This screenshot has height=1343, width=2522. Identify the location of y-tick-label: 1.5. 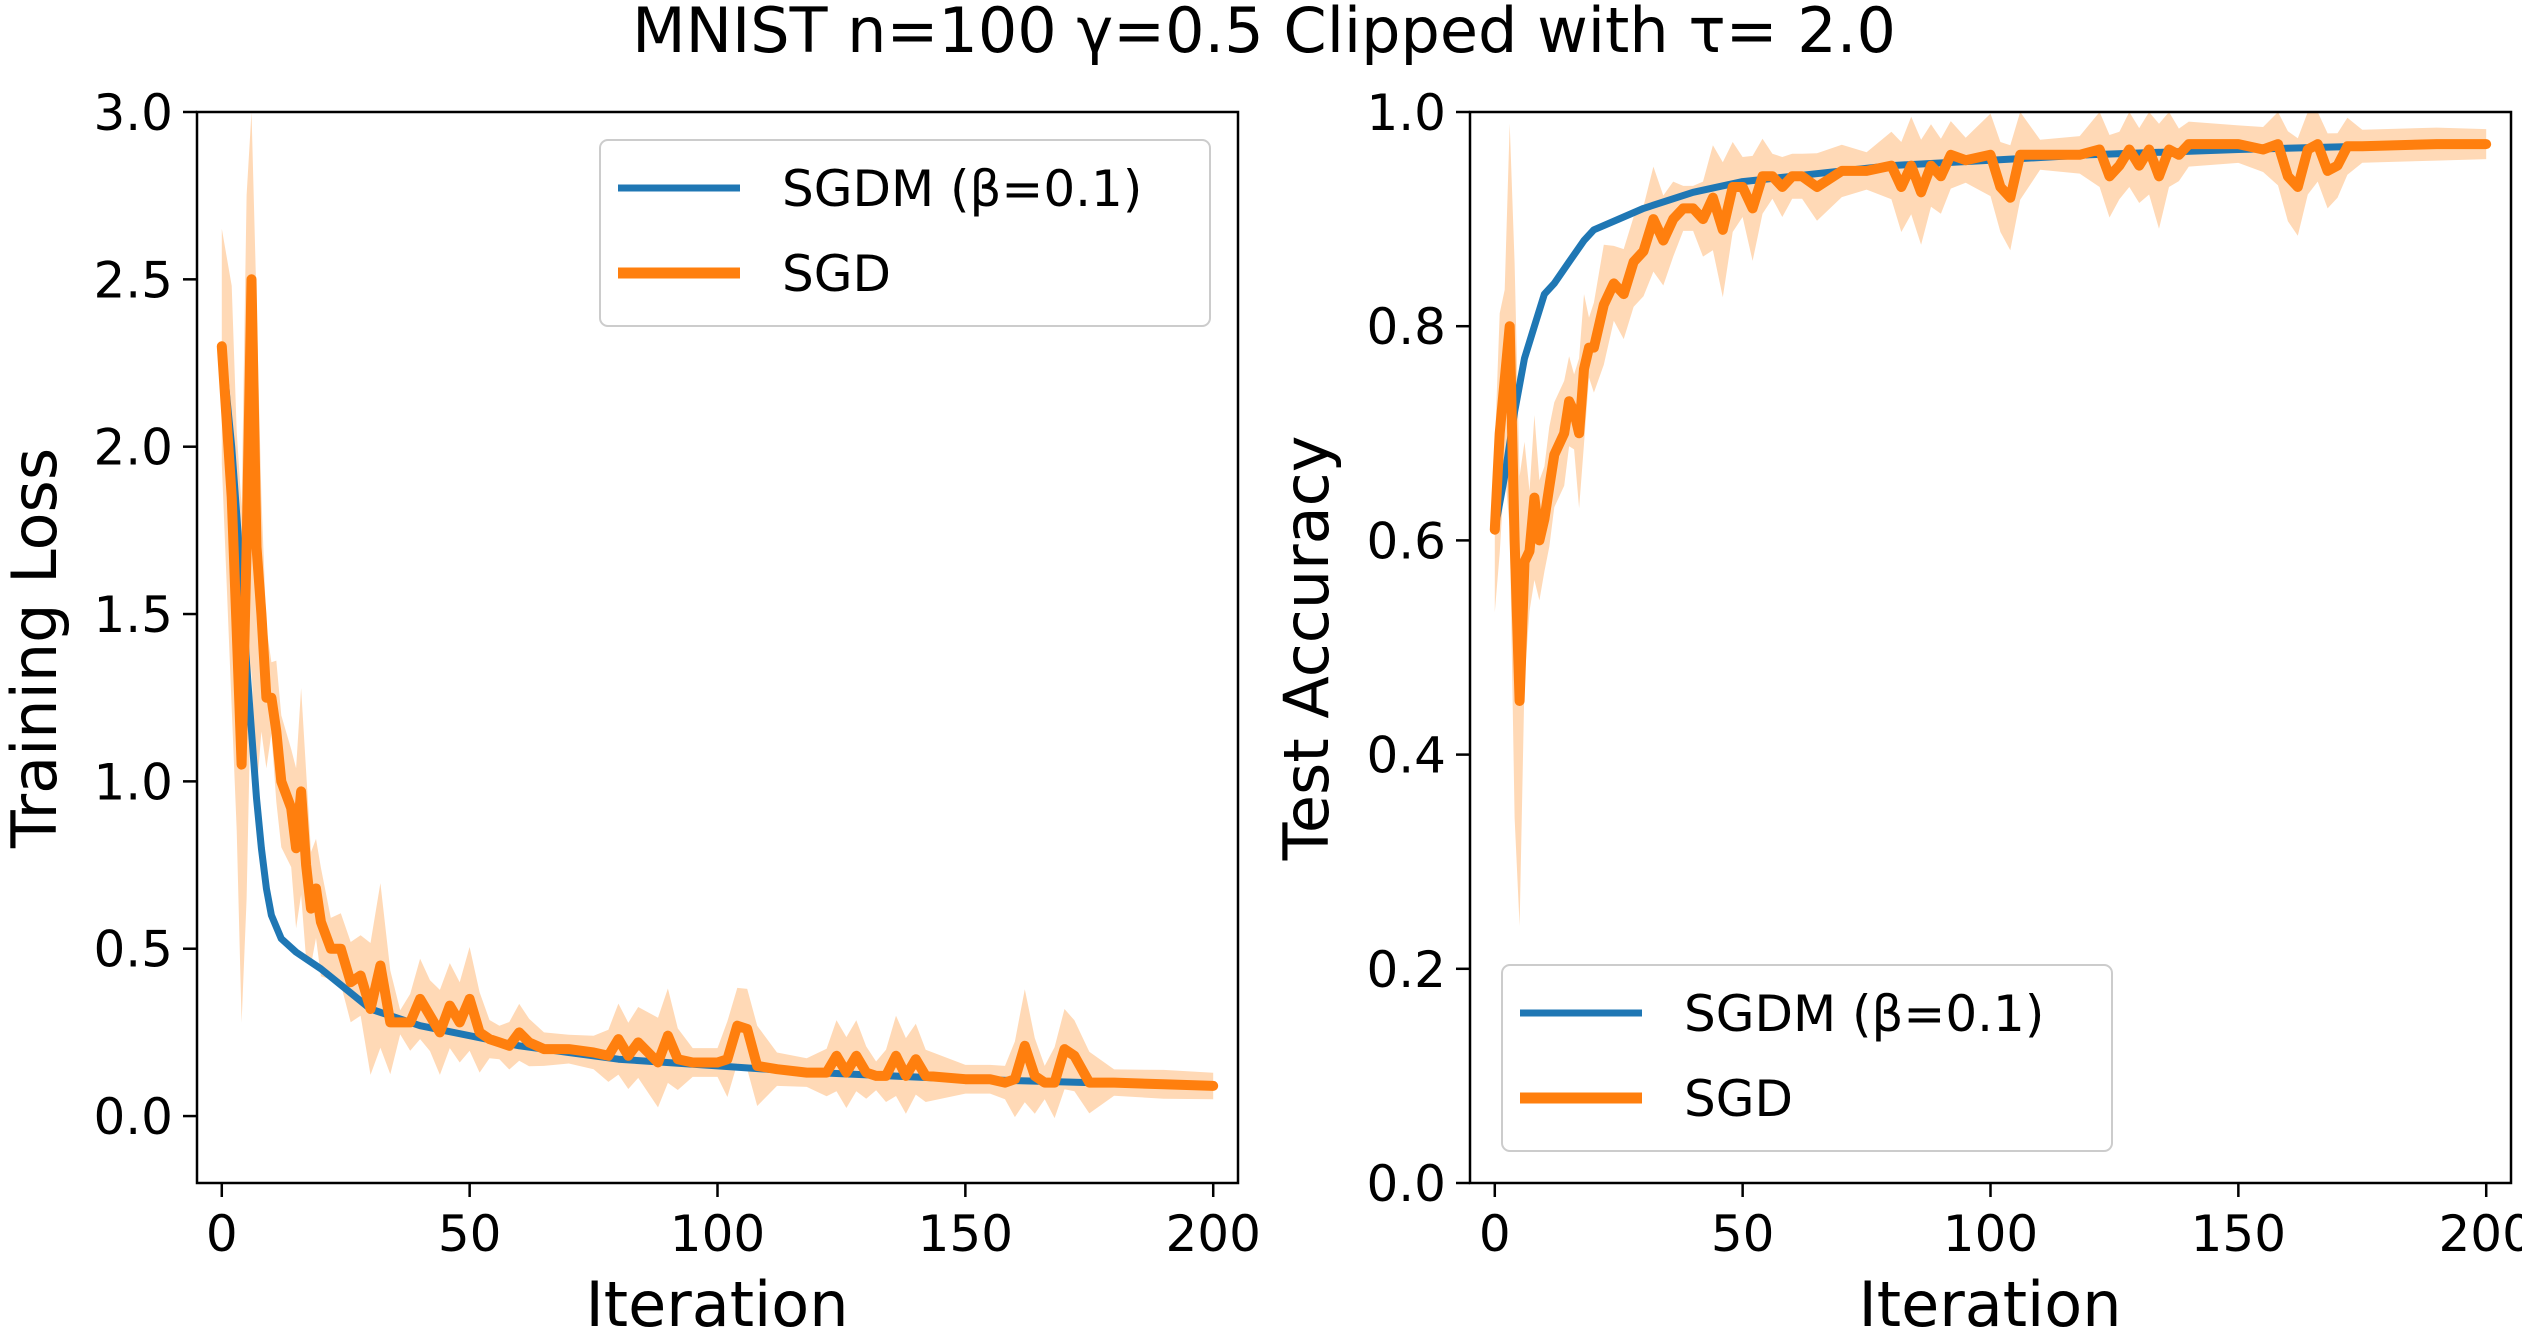
(133, 615).